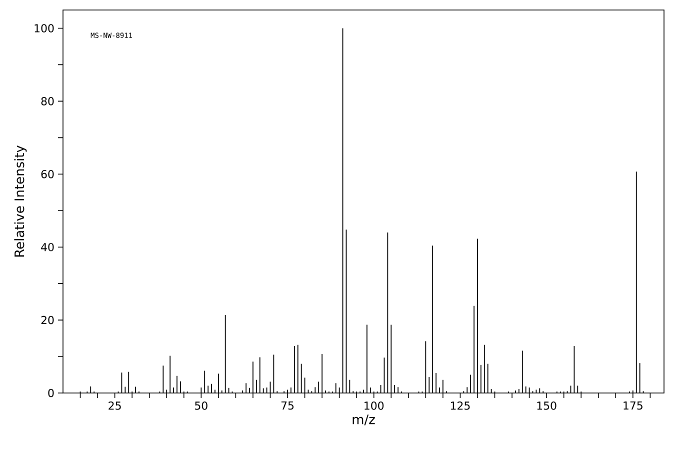 Image resolution: width=676 pixels, height=455 pixels. I want to click on x-tick-label: 125, so click(460, 406).